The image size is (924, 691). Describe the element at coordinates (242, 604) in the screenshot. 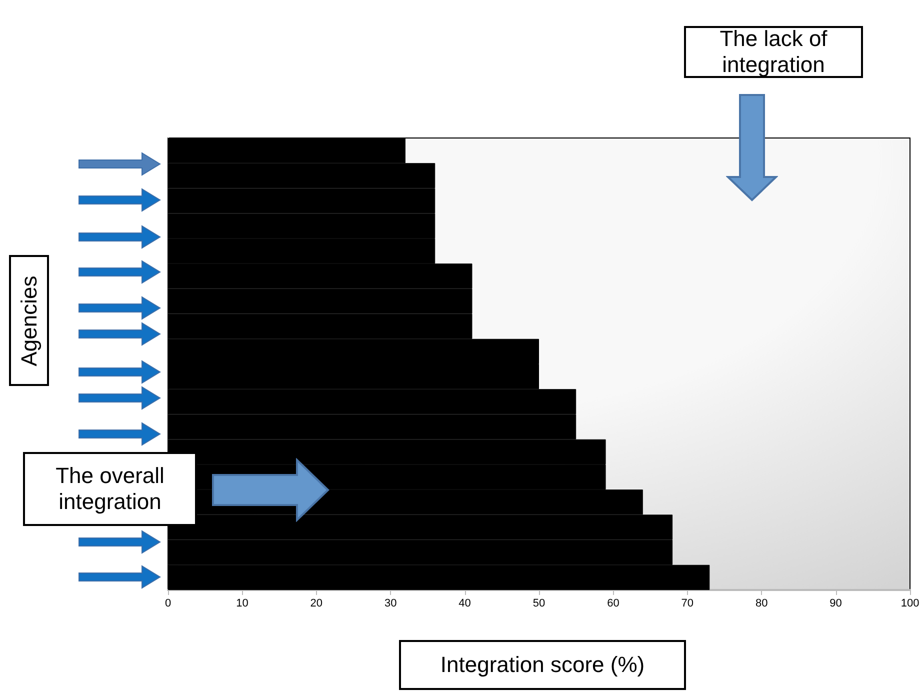

I see `x-tick-label: 10` at that location.